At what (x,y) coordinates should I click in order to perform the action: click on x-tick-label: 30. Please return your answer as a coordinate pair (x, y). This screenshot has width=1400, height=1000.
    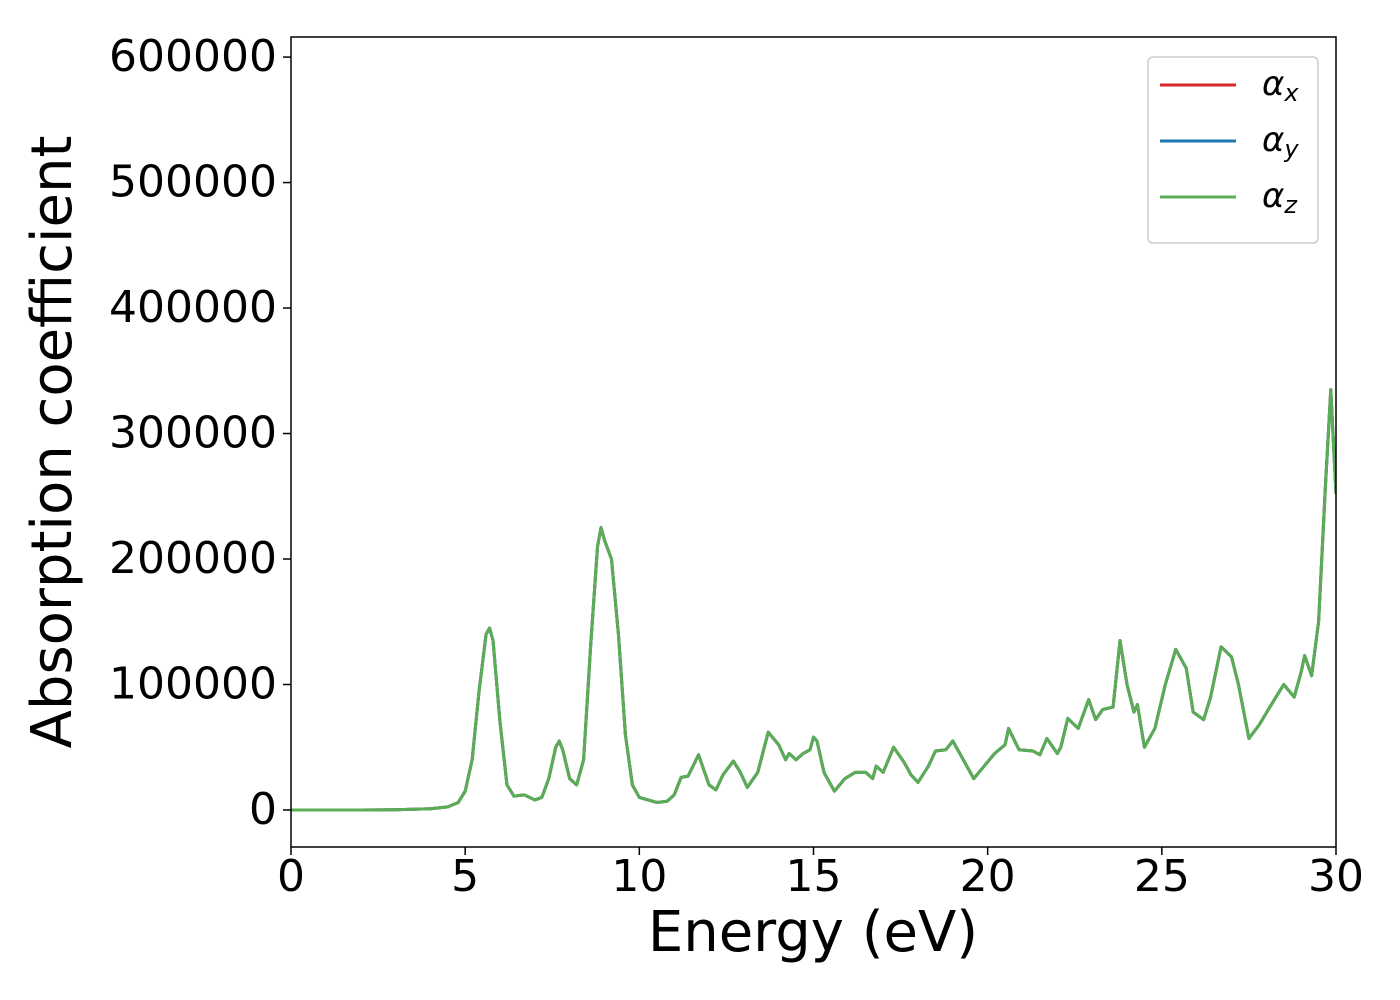
    Looking at the image, I should click on (1336, 876).